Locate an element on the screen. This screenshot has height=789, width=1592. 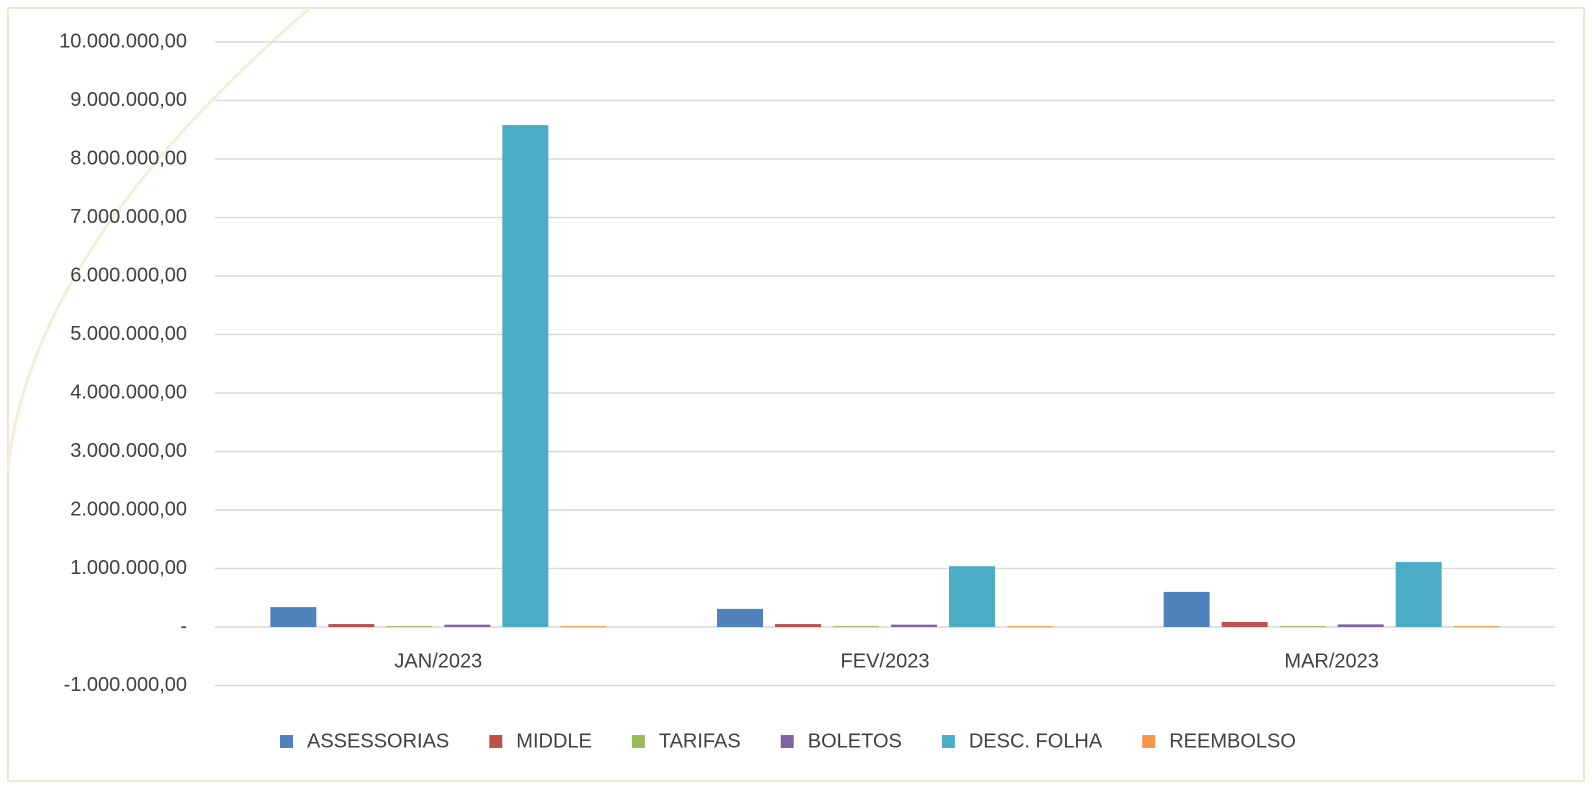
decoration is located at coordinates (158, 238).